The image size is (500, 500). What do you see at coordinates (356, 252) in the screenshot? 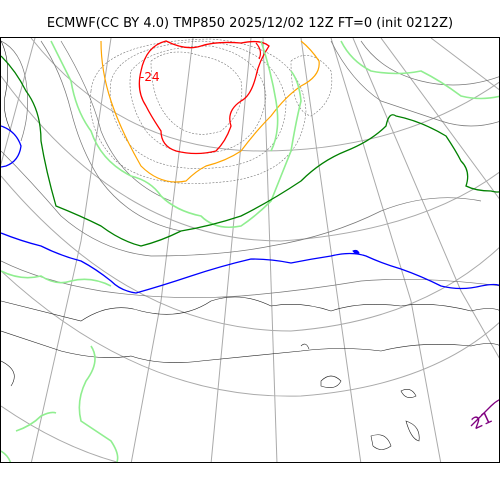
I see `isotherm-0-blob` at bounding box center [356, 252].